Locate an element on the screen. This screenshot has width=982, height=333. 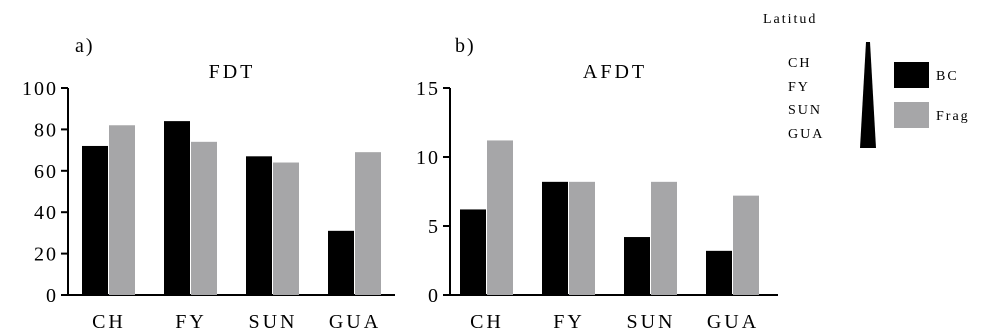
latitude-site-2: SUN is located at coordinates (805, 110).